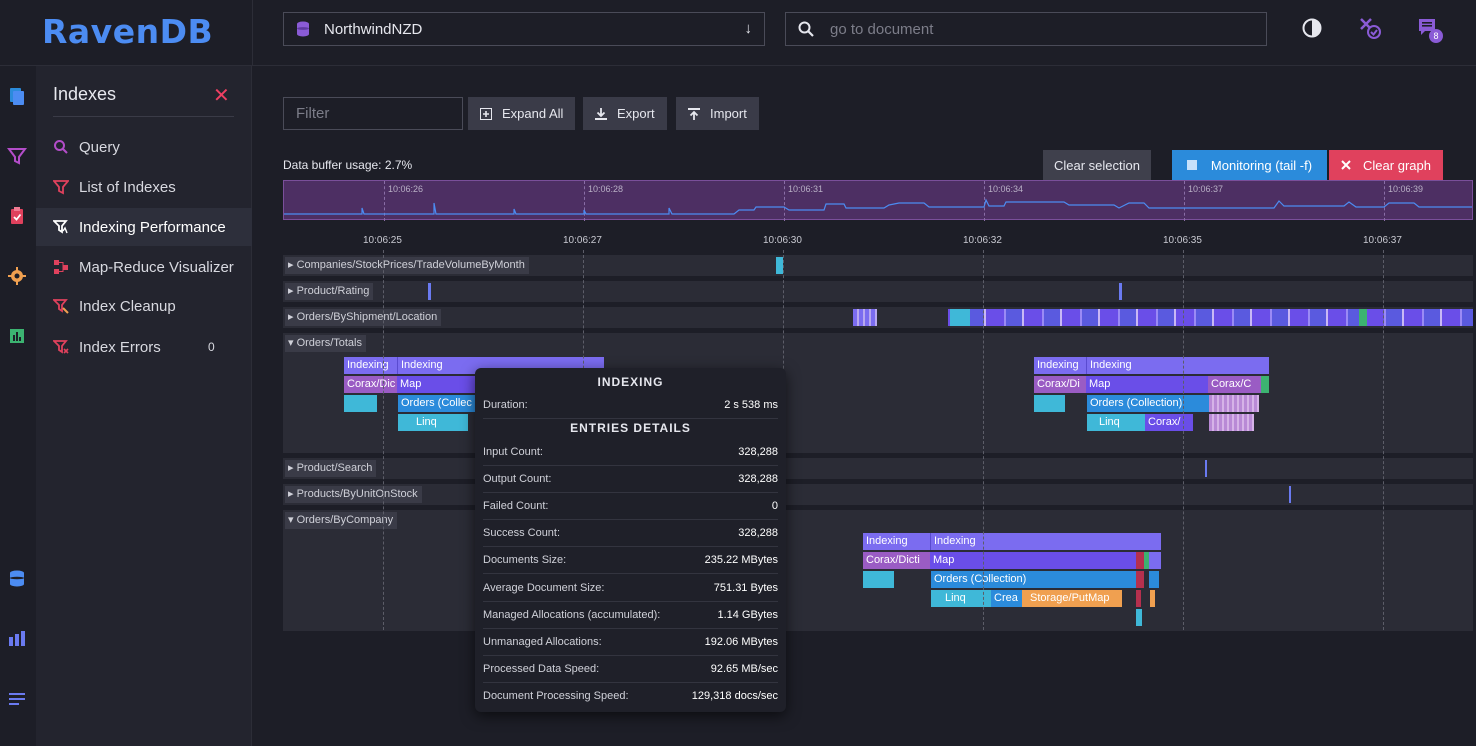  I want to click on tooltip-key: Average Document Size:, so click(544, 588).